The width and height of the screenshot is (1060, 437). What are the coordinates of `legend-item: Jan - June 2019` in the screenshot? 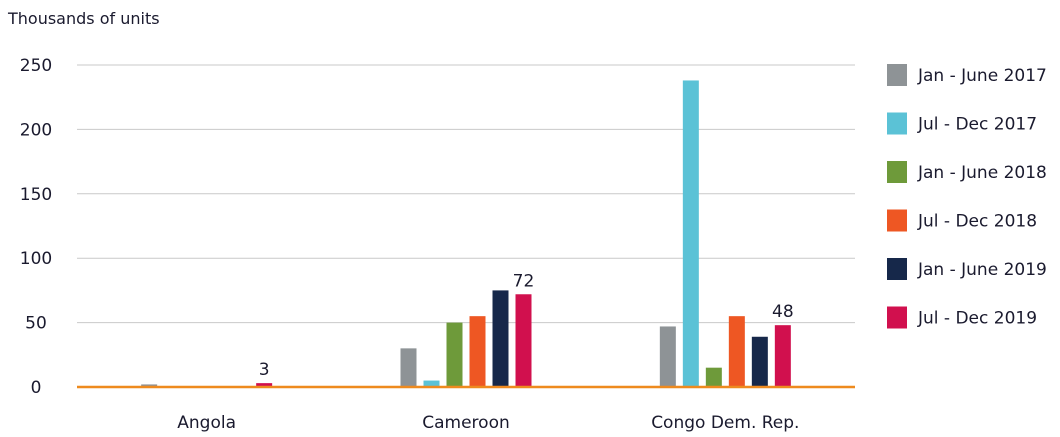 It's located at (967, 269).